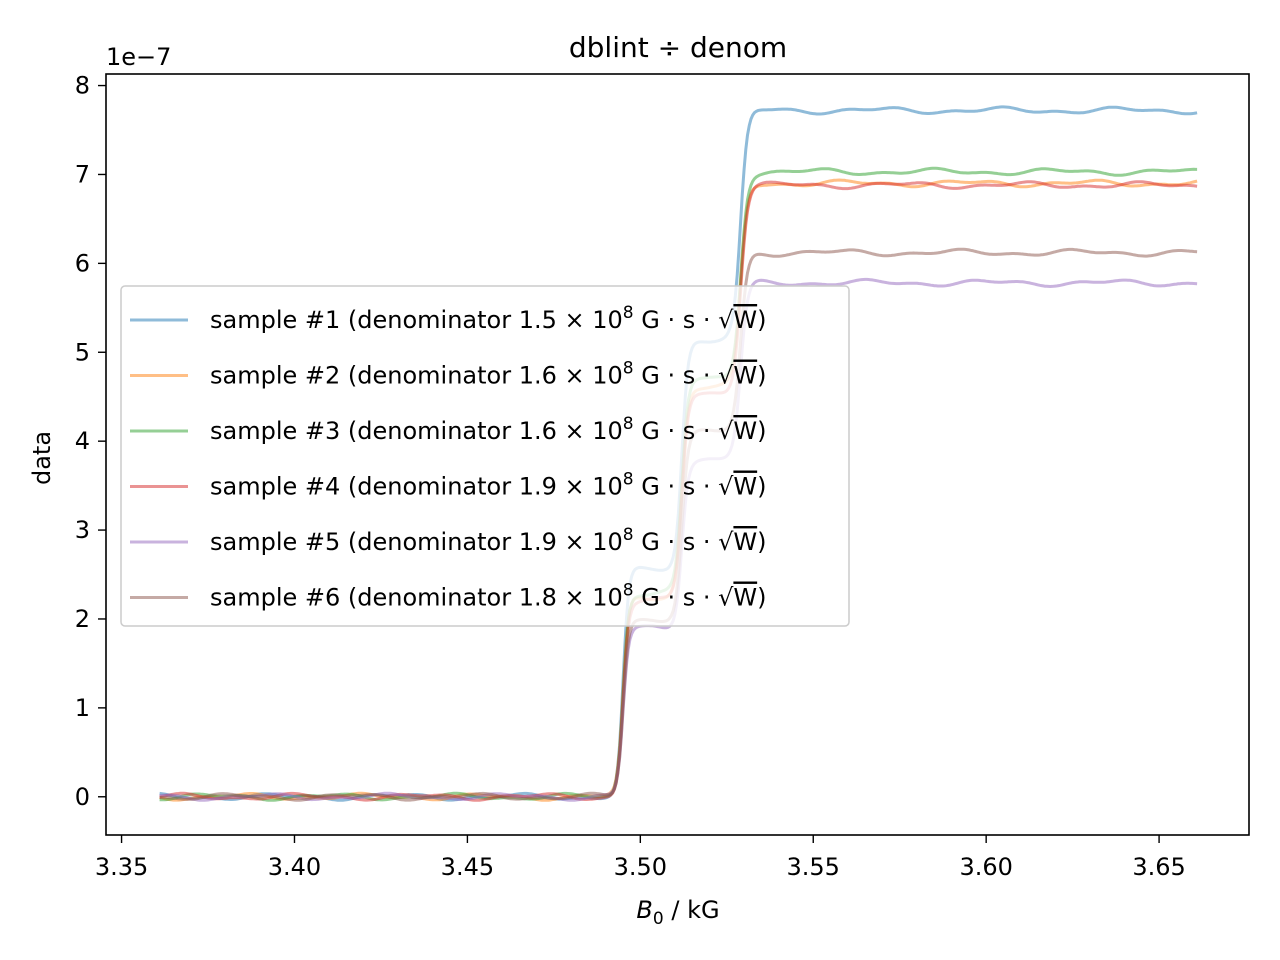 The height and width of the screenshot is (960, 1280). Describe the element at coordinates (678, 47) in the screenshot. I see `chart-title: dblint ÷ denom` at that location.